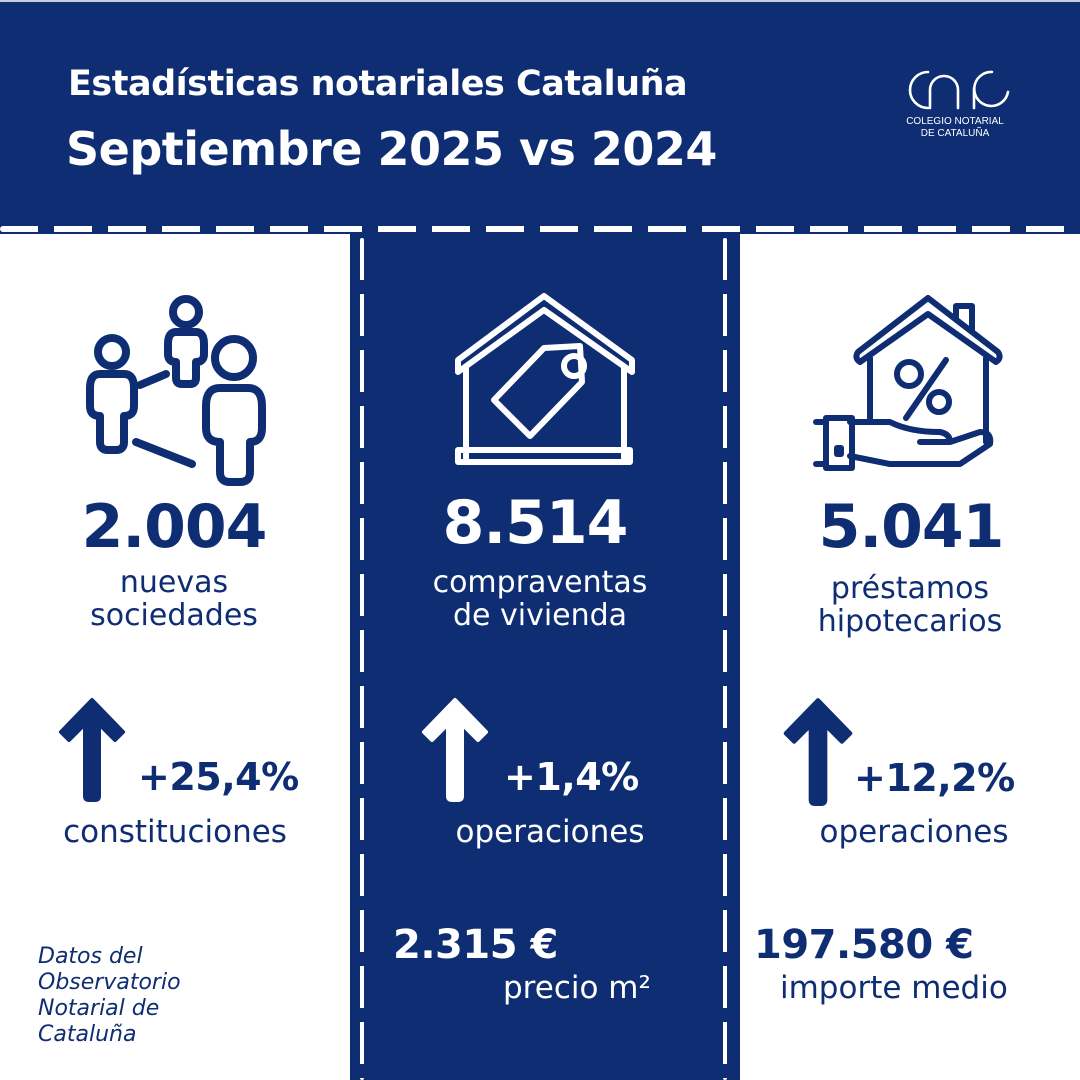 The width and height of the screenshot is (1080, 1080). What do you see at coordinates (577, 988) in the screenshot?
I see `precio-m2-label: precio m²` at bounding box center [577, 988].